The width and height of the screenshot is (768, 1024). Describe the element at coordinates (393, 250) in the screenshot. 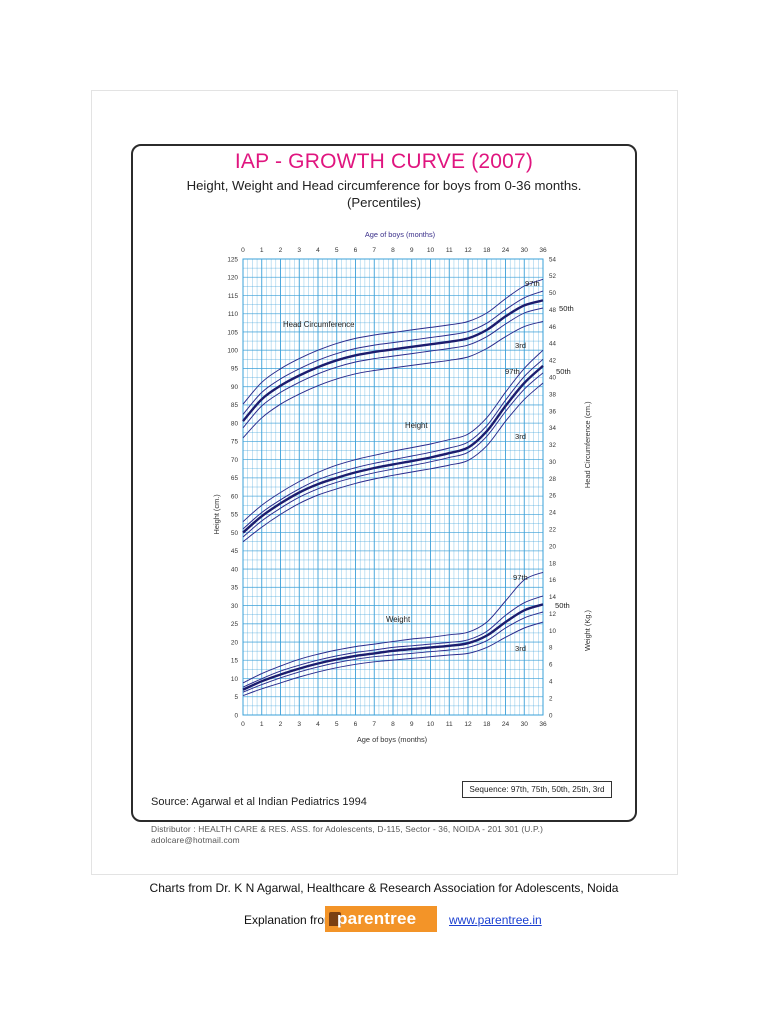

I see `x-tick-label-top: 8` at that location.